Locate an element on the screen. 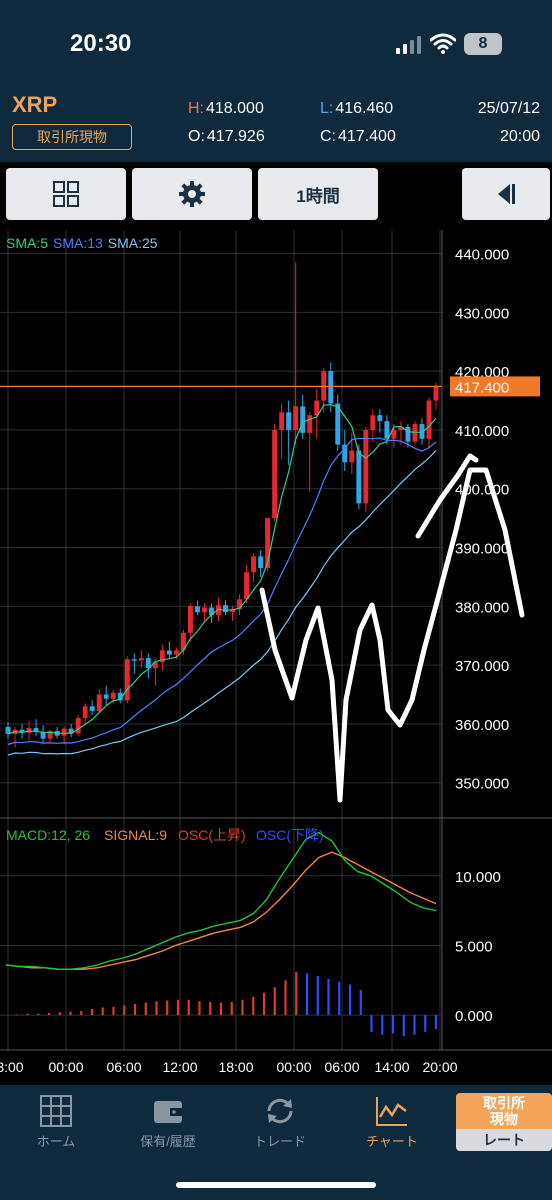 This screenshot has height=1200, width=552. macd-legend-label: SIGNAL:9 is located at coordinates (135, 835).